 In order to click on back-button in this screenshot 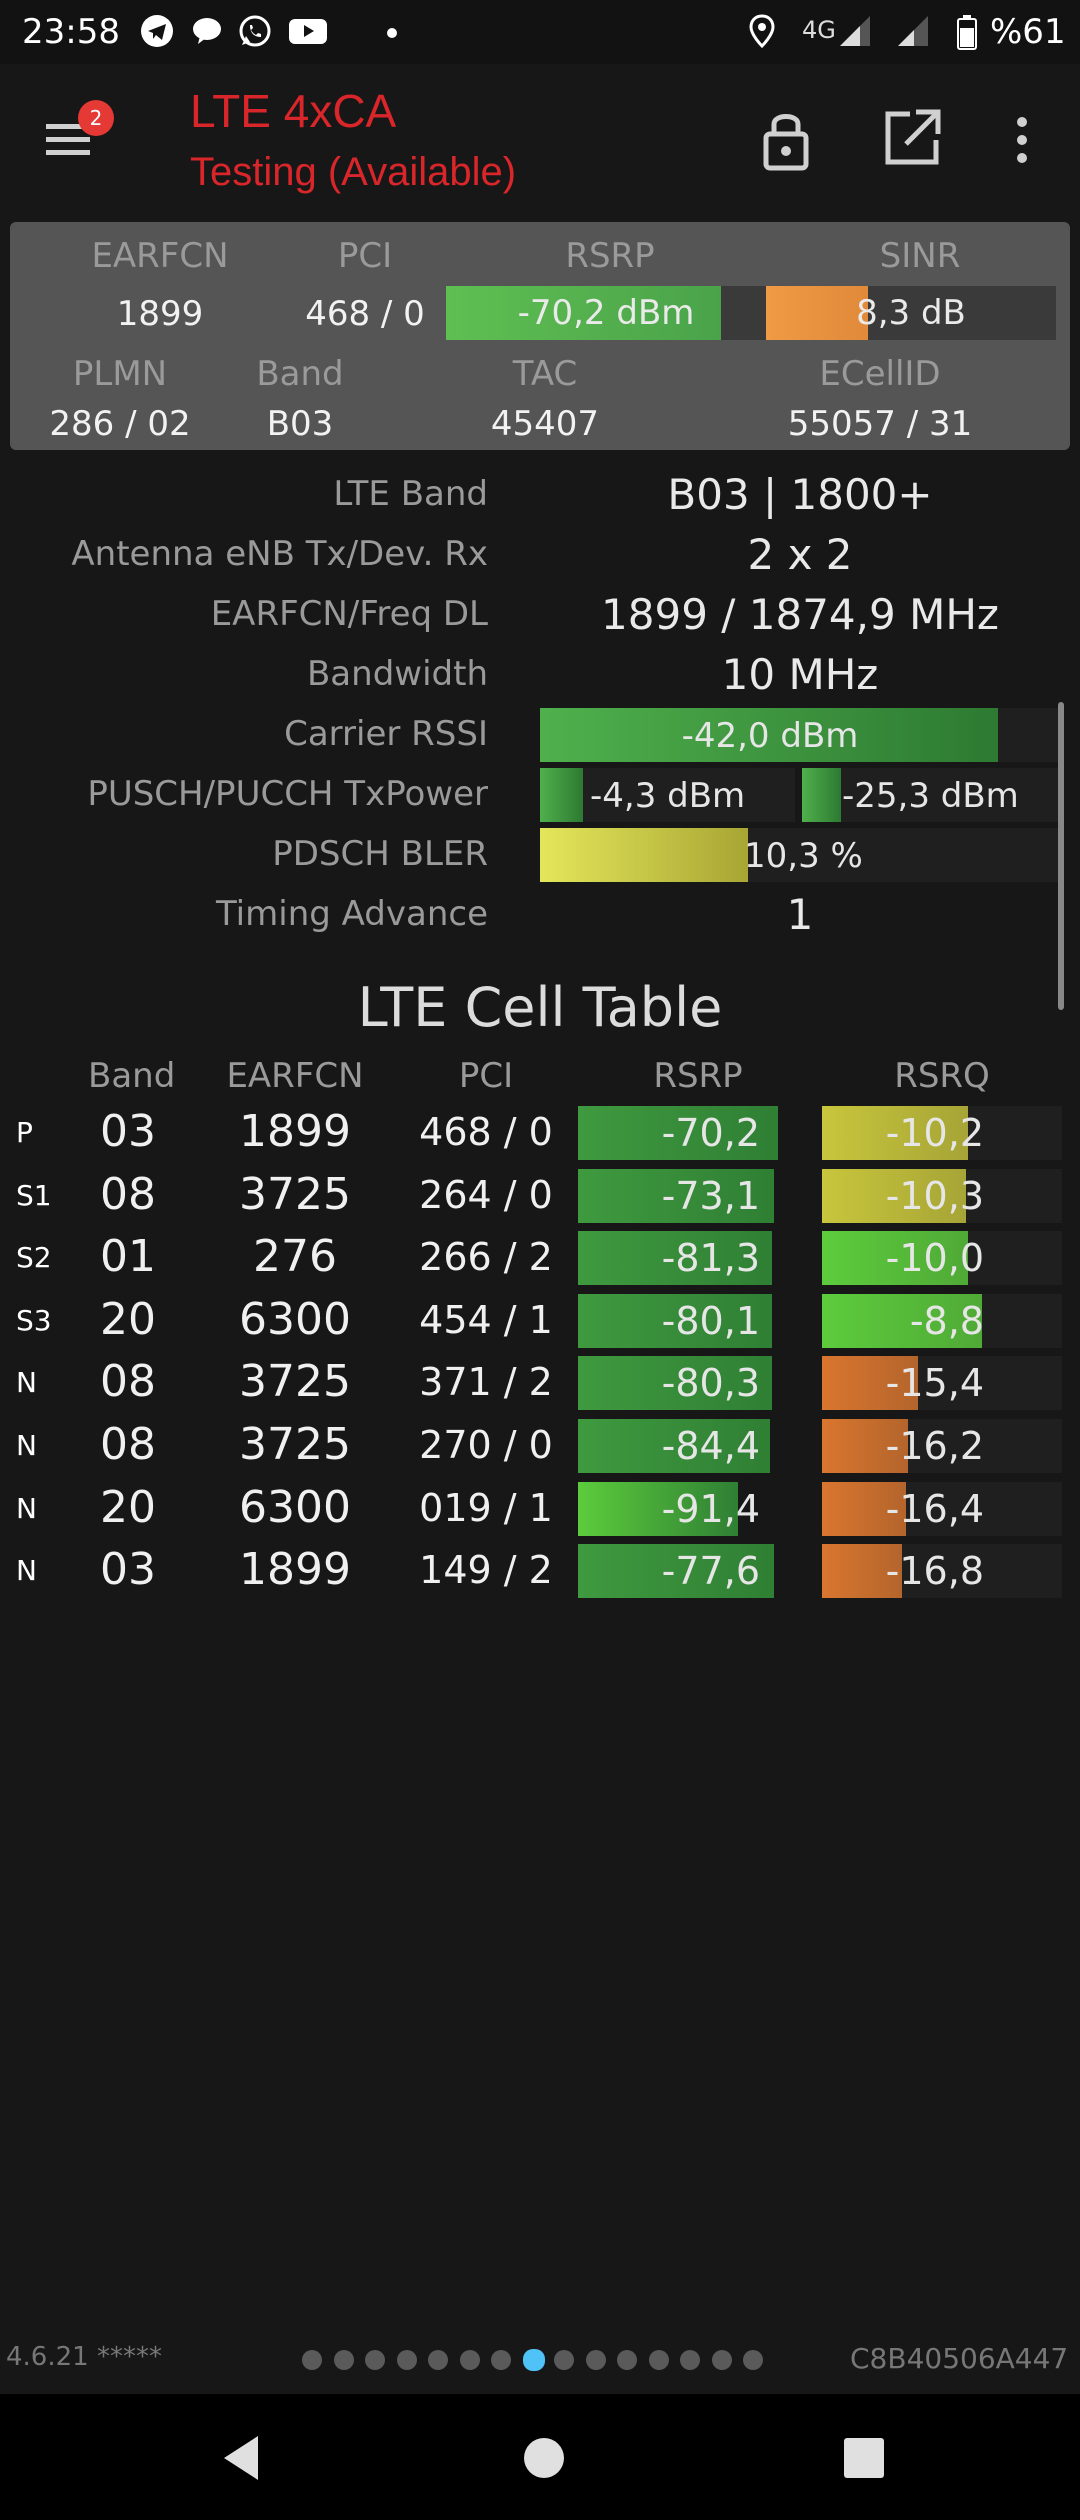, I will do `click(242, 2458)`.